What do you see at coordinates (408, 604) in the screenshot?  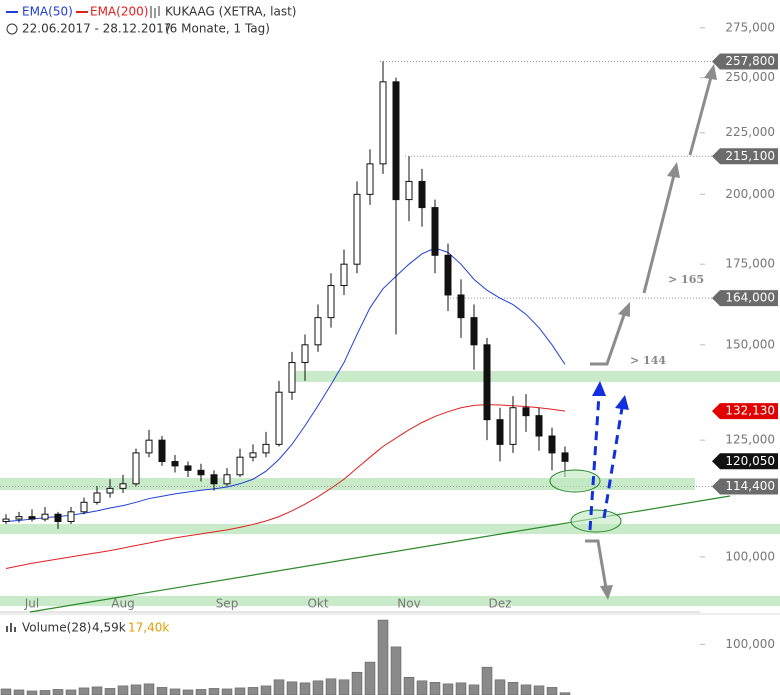 I see `x-tick-label: Nov` at bounding box center [408, 604].